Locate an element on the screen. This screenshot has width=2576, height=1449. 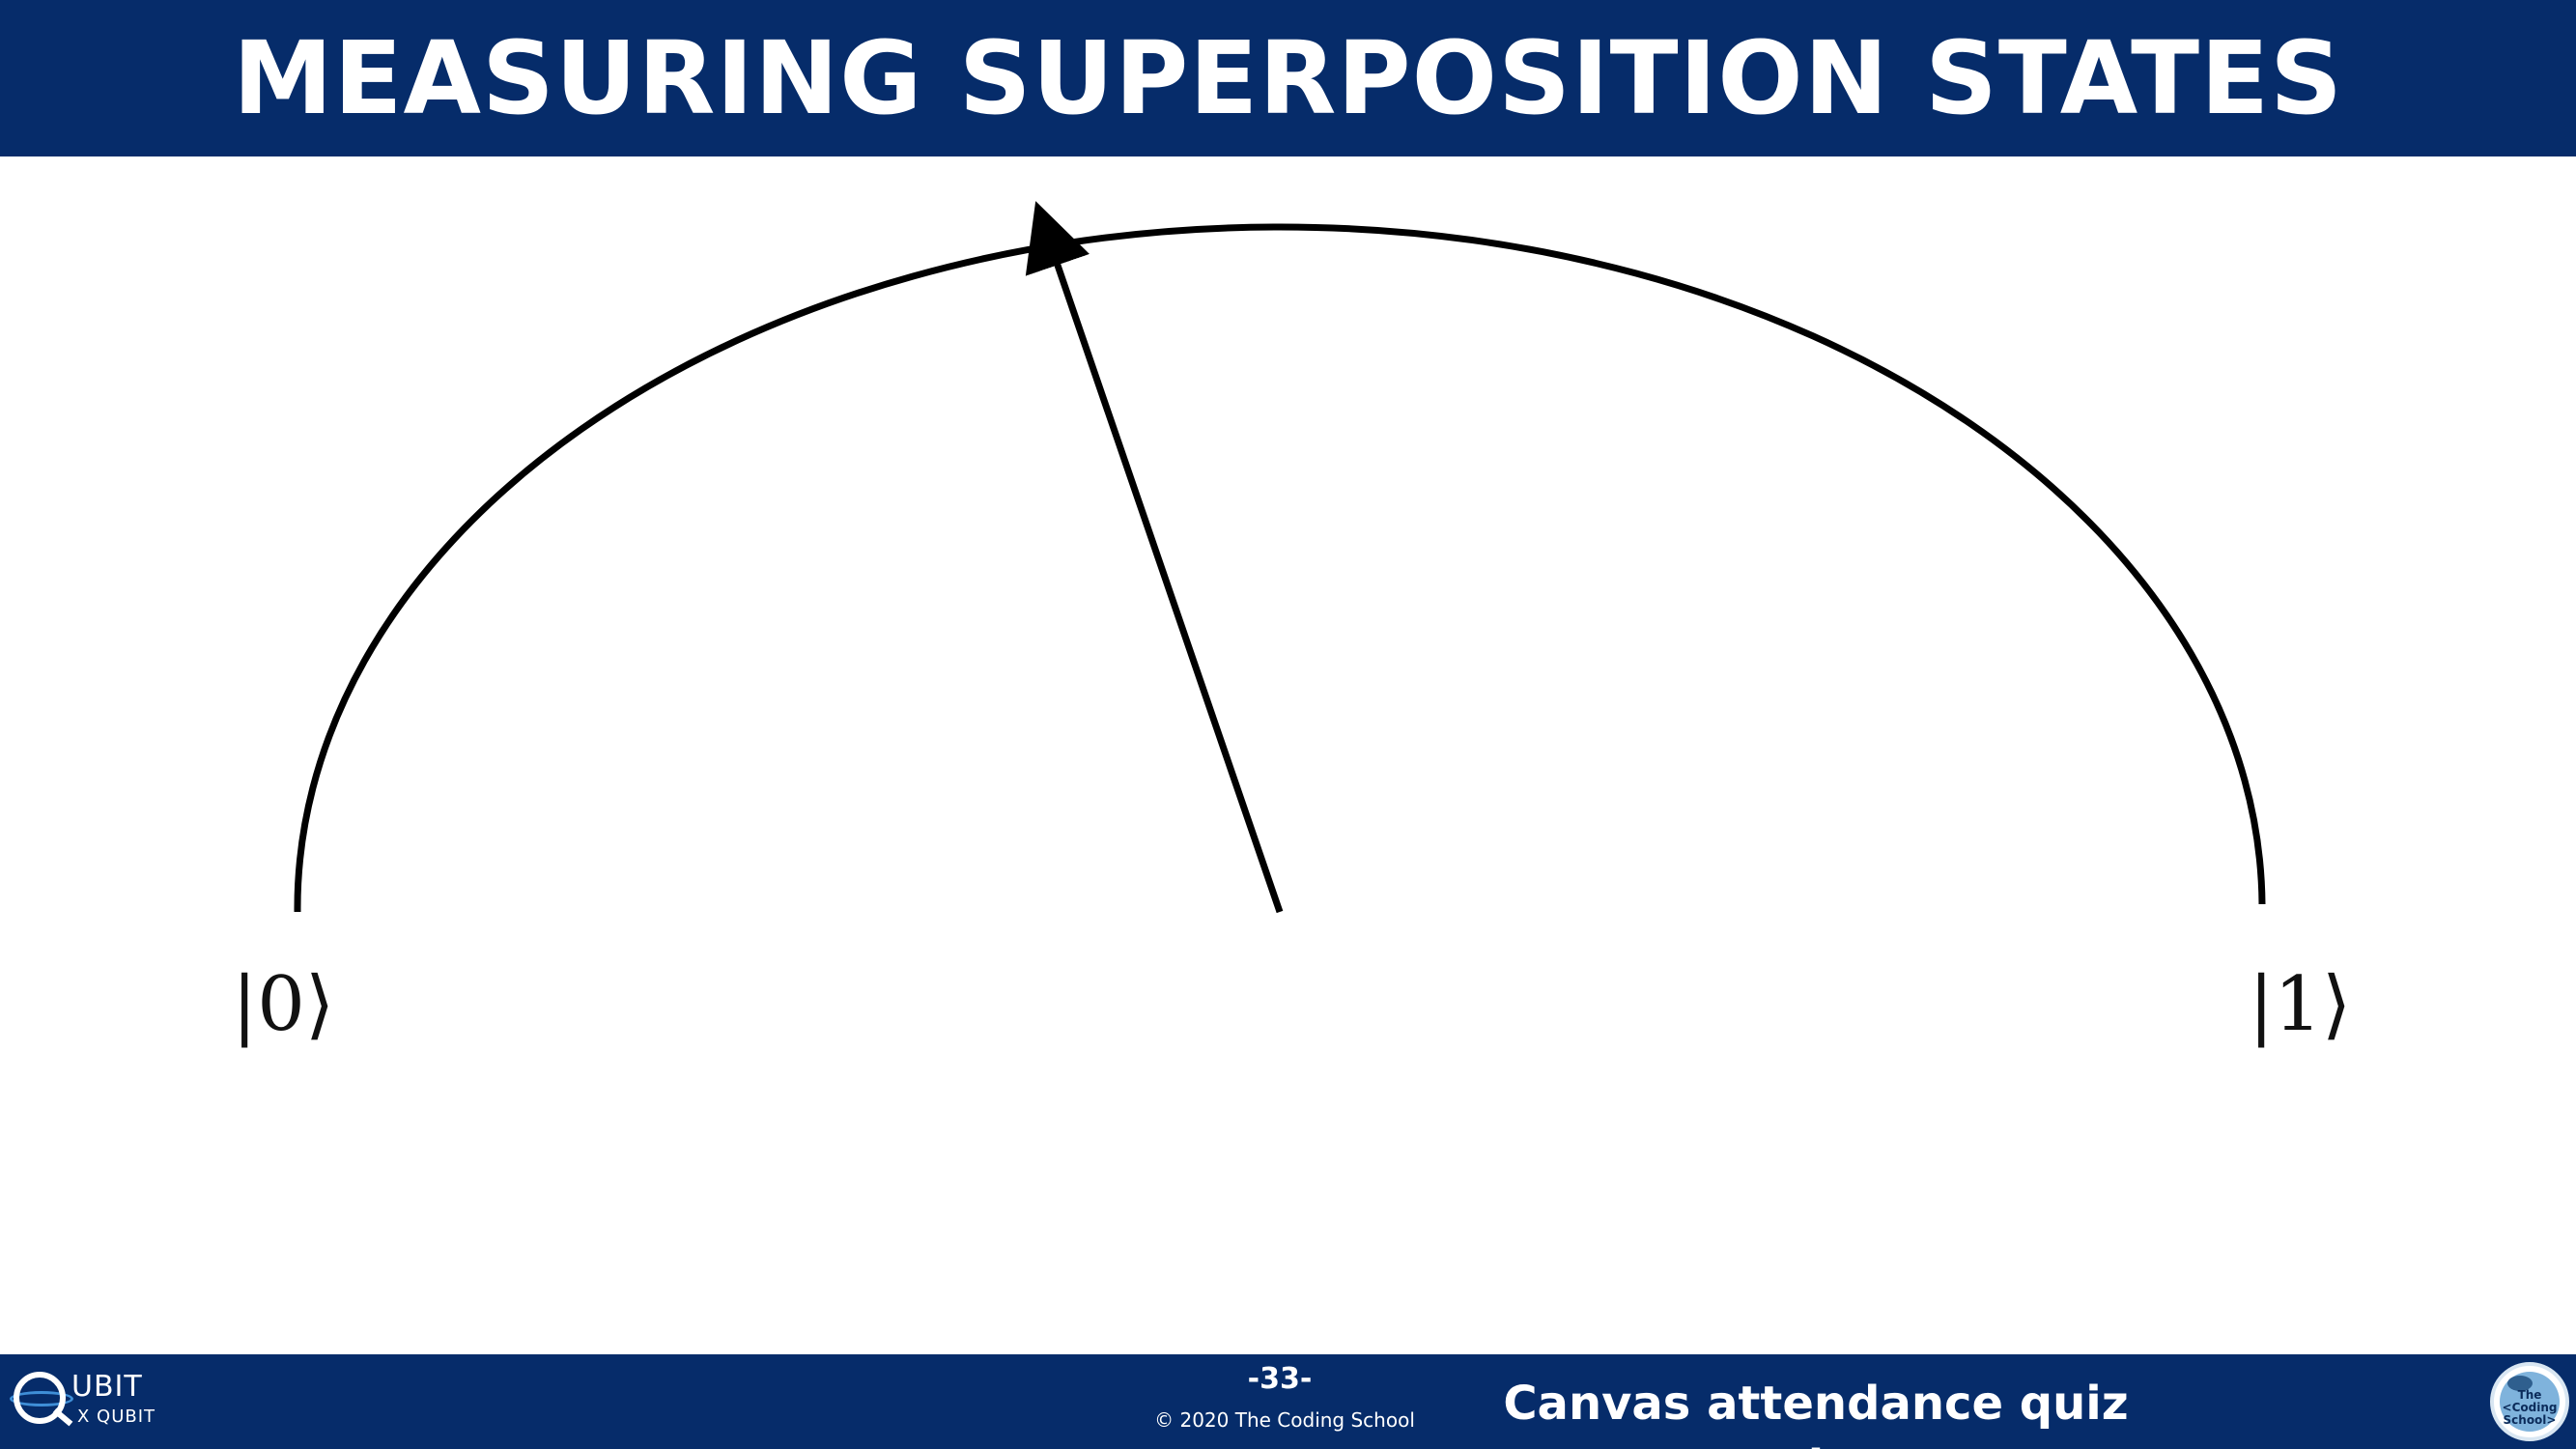
logo-wordmark: UBIT is located at coordinates (107, 1387).